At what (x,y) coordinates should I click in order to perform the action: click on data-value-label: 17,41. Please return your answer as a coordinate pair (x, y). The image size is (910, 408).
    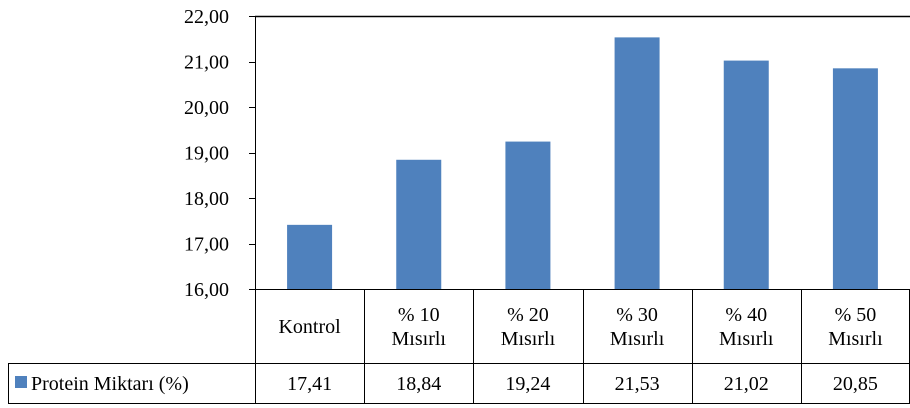
    Looking at the image, I should click on (309, 384).